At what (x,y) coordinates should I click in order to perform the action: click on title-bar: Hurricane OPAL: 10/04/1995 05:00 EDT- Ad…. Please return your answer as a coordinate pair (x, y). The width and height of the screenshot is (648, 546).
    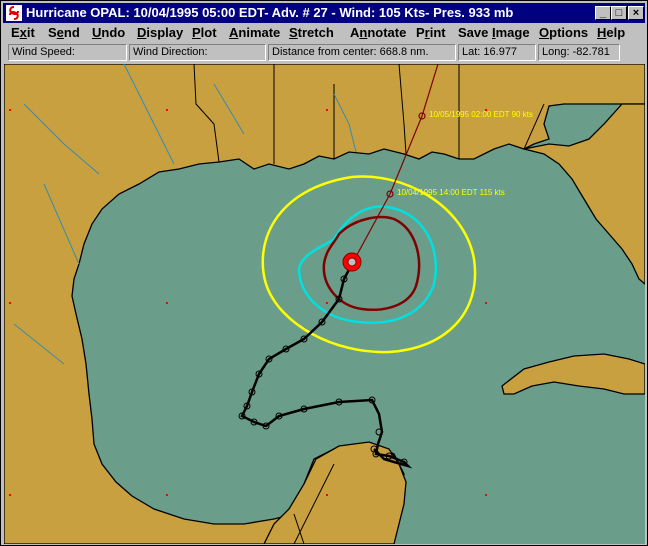
    Looking at the image, I should click on (324, 13).